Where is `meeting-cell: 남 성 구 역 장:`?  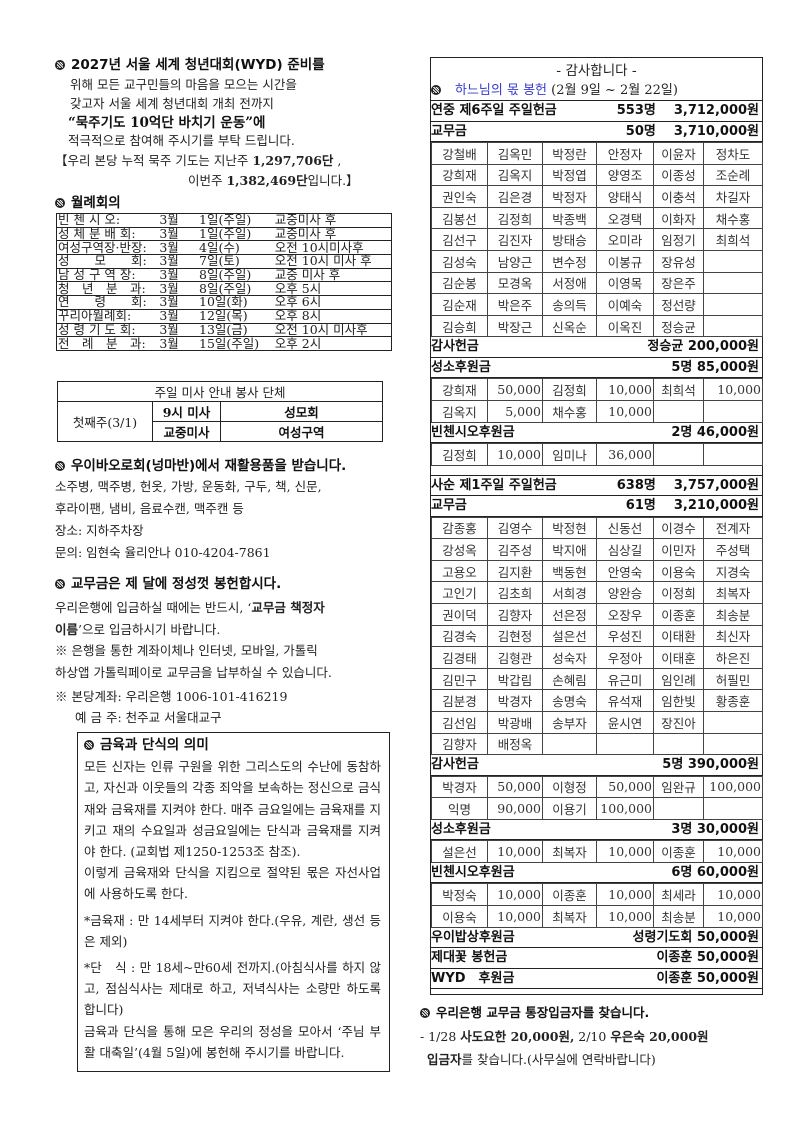
meeting-cell: 남 성 구 역 장: is located at coordinates (107, 275).